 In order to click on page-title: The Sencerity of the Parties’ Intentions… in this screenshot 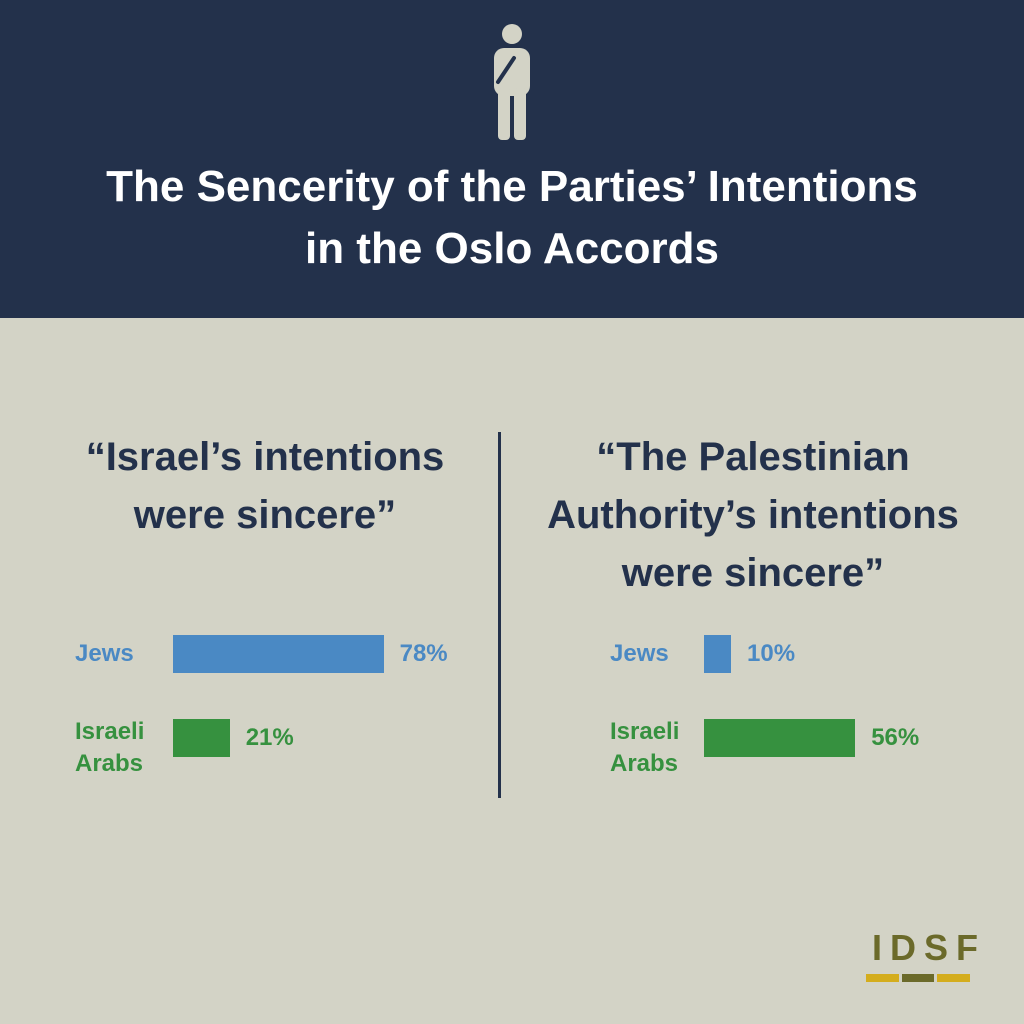, I will do `click(512, 218)`.